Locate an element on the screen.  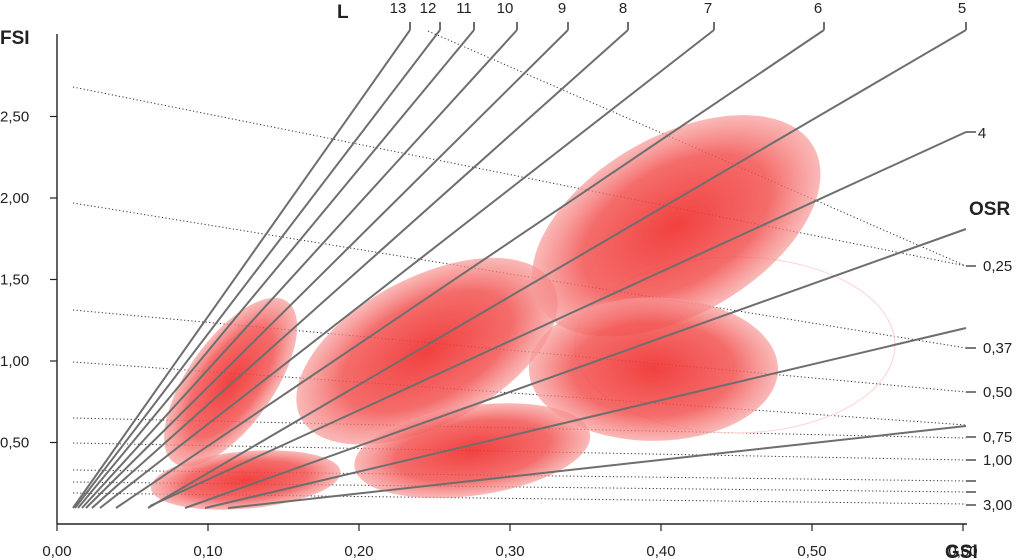
osr-label: 3,00 is located at coordinates (997, 505).